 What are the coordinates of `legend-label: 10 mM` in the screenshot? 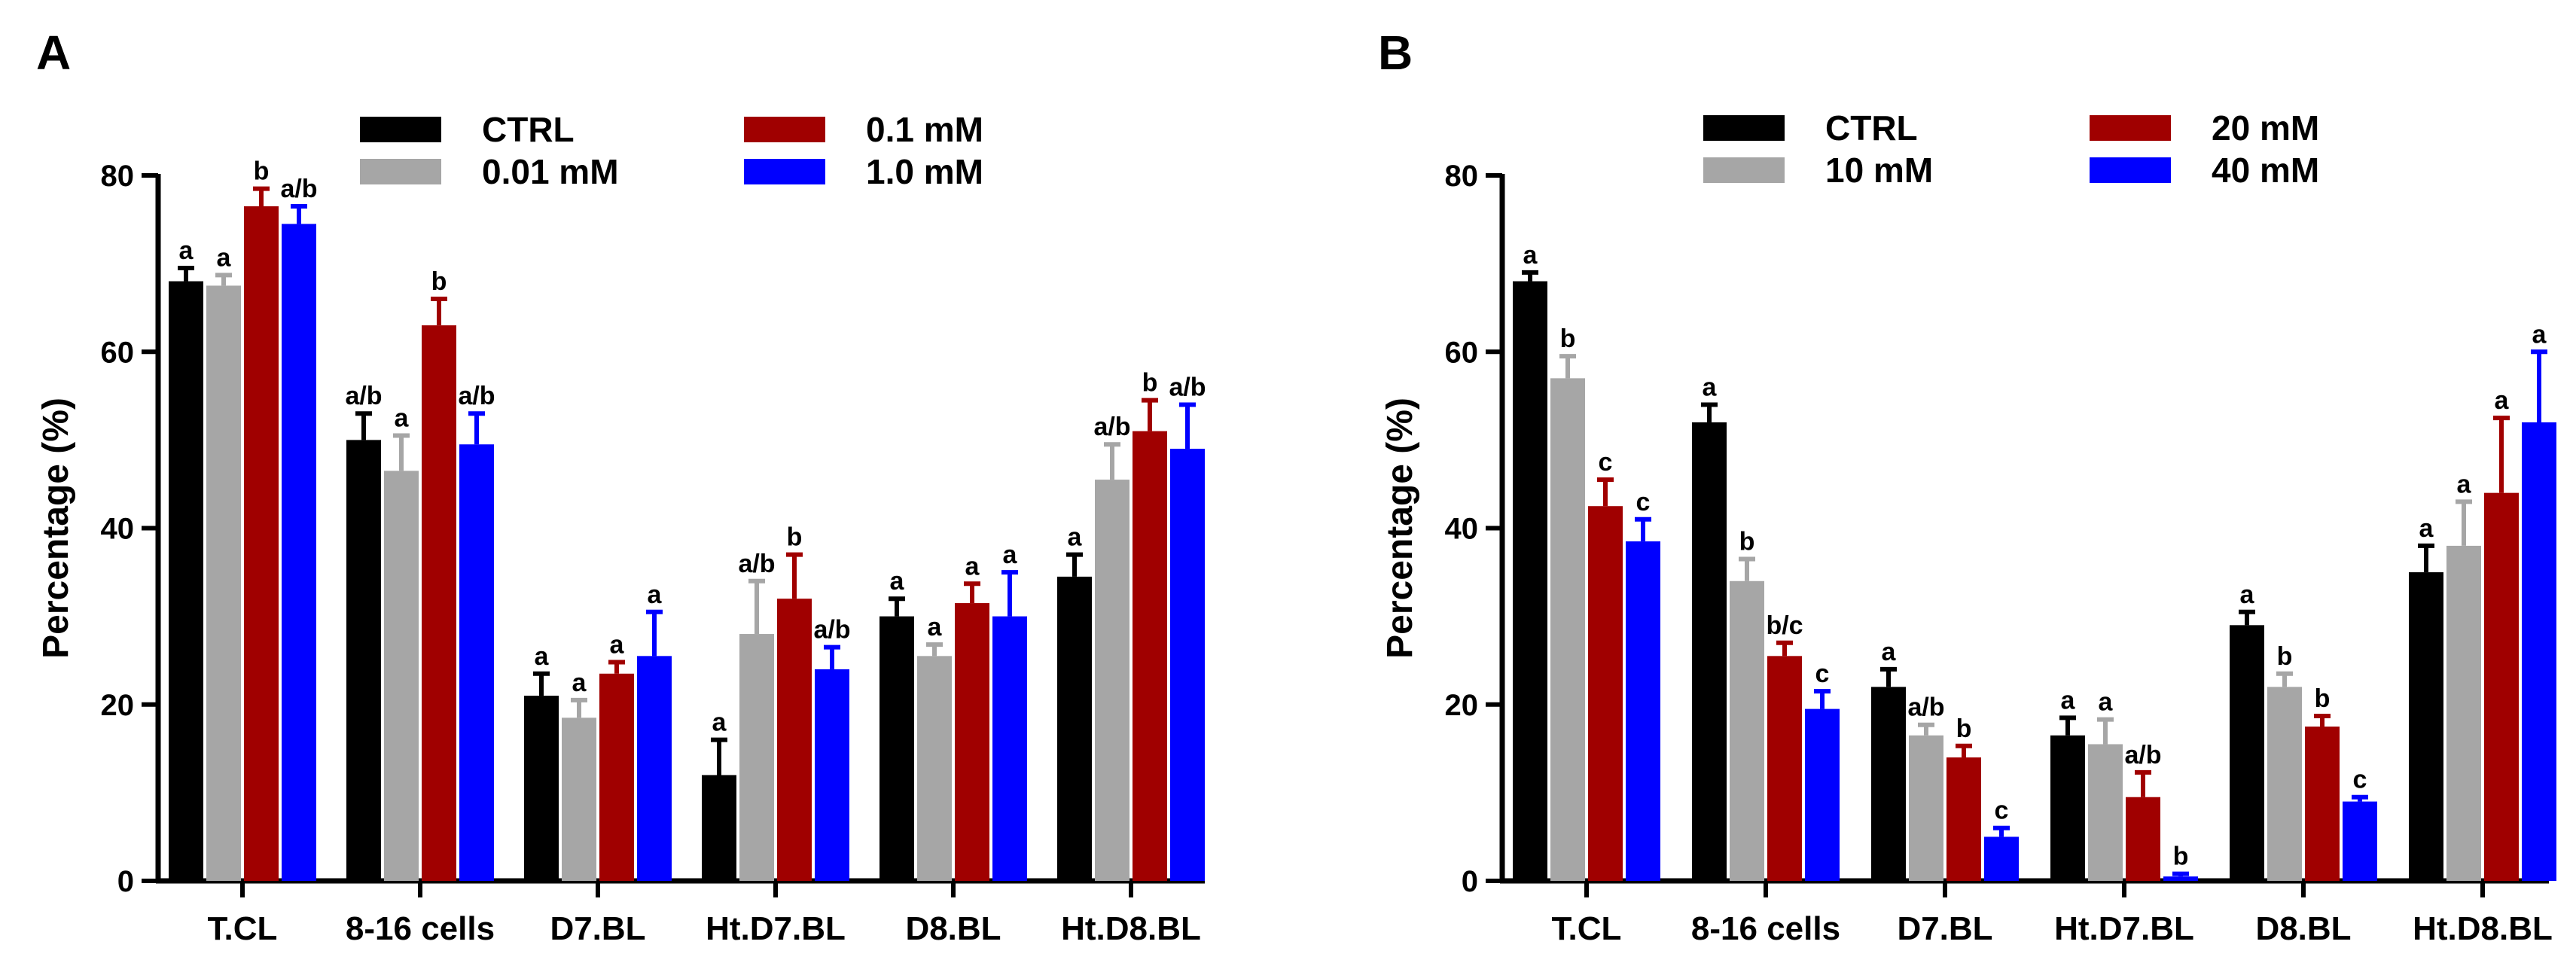 It's located at (1879, 170).